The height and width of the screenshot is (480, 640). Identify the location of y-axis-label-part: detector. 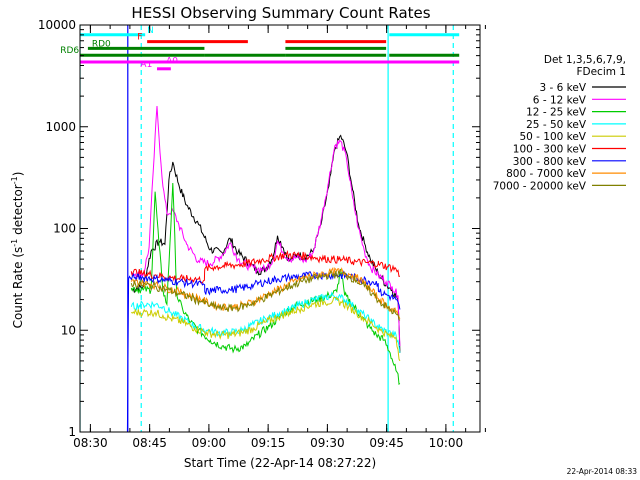
(18, 211).